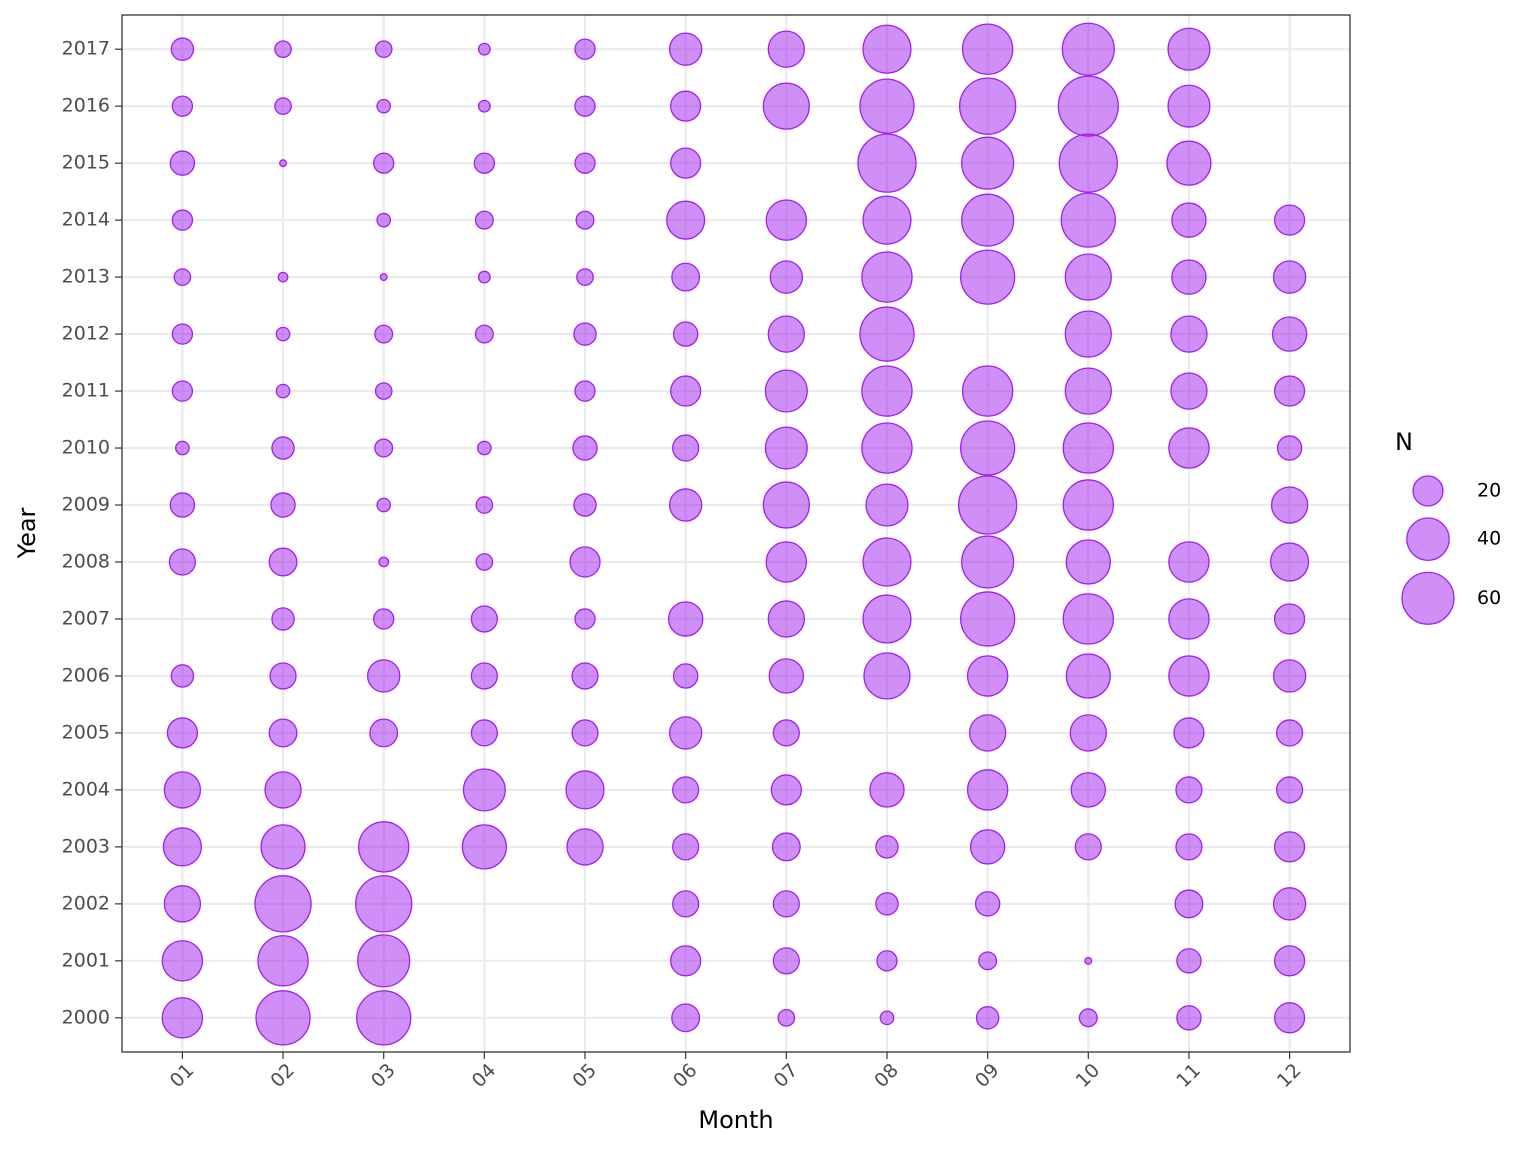 The height and width of the screenshot is (1156, 1536). What do you see at coordinates (1489, 598) in the screenshot?
I see `legend-label: 60` at bounding box center [1489, 598].